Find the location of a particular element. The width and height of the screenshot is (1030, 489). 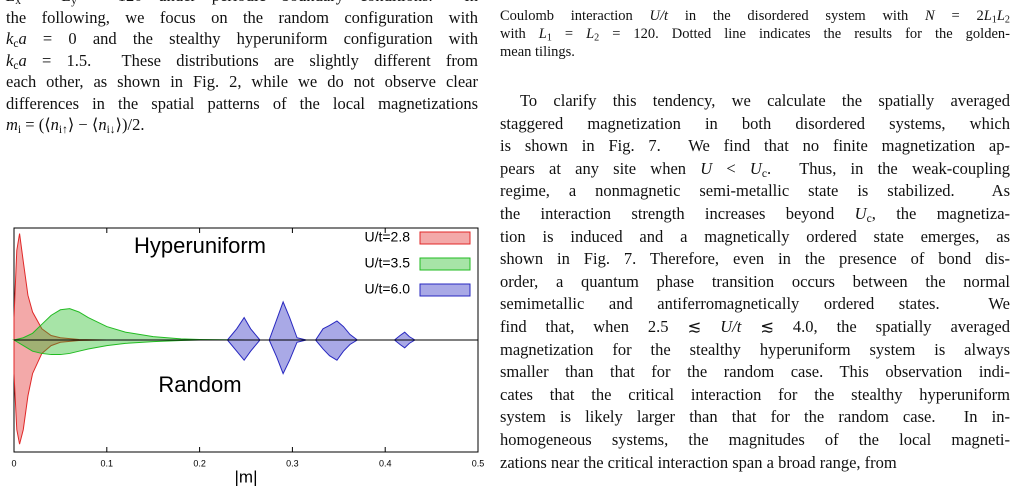

x-tick-label: 0.2 is located at coordinates (199, 463).